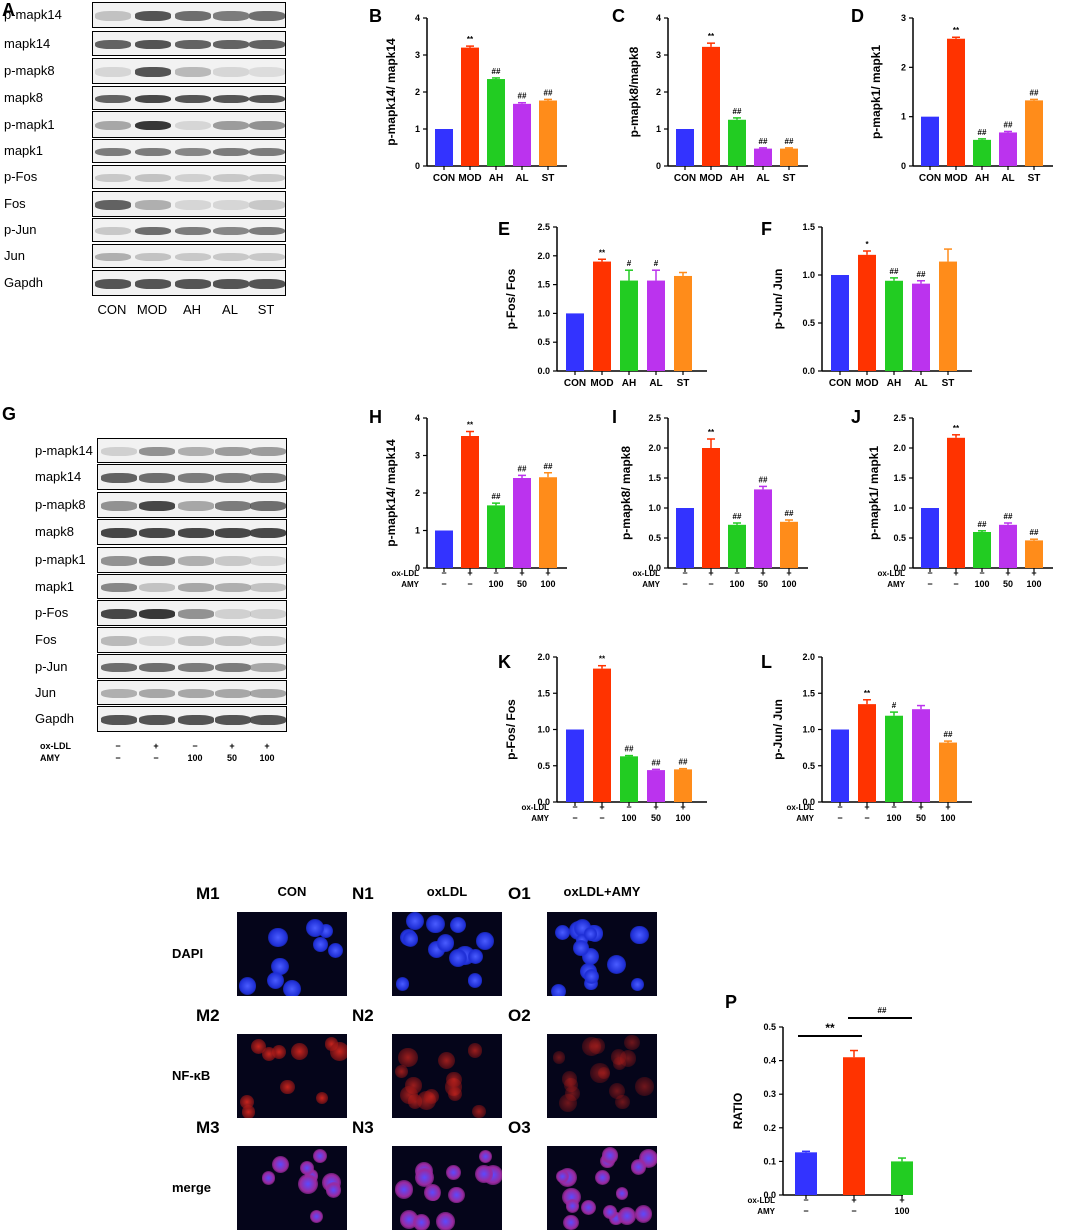 This screenshot has height=1231, width=1070. I want to click on significance-label: #, so click(629, 263).